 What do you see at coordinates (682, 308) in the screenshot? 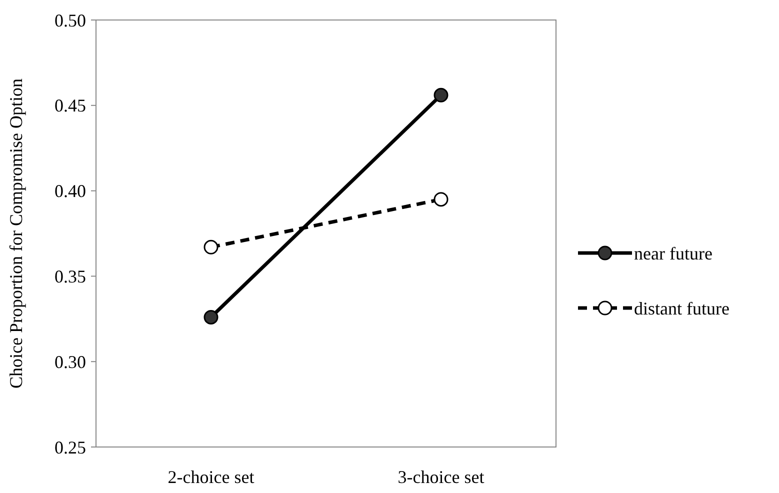
I see `legend-label: distant future` at bounding box center [682, 308].